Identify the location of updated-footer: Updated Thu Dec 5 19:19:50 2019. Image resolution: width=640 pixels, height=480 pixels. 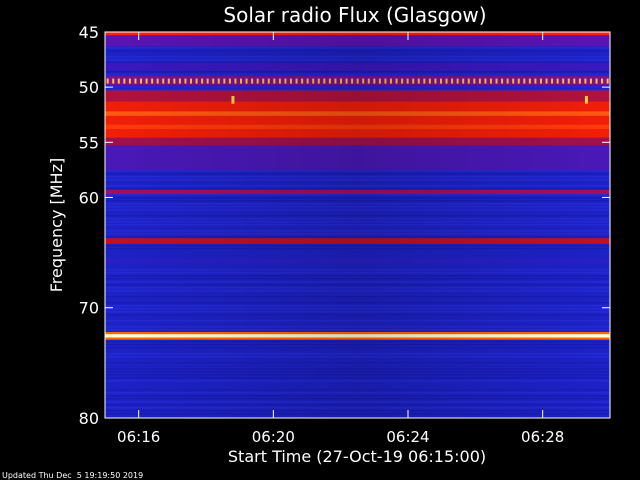
(72, 475).